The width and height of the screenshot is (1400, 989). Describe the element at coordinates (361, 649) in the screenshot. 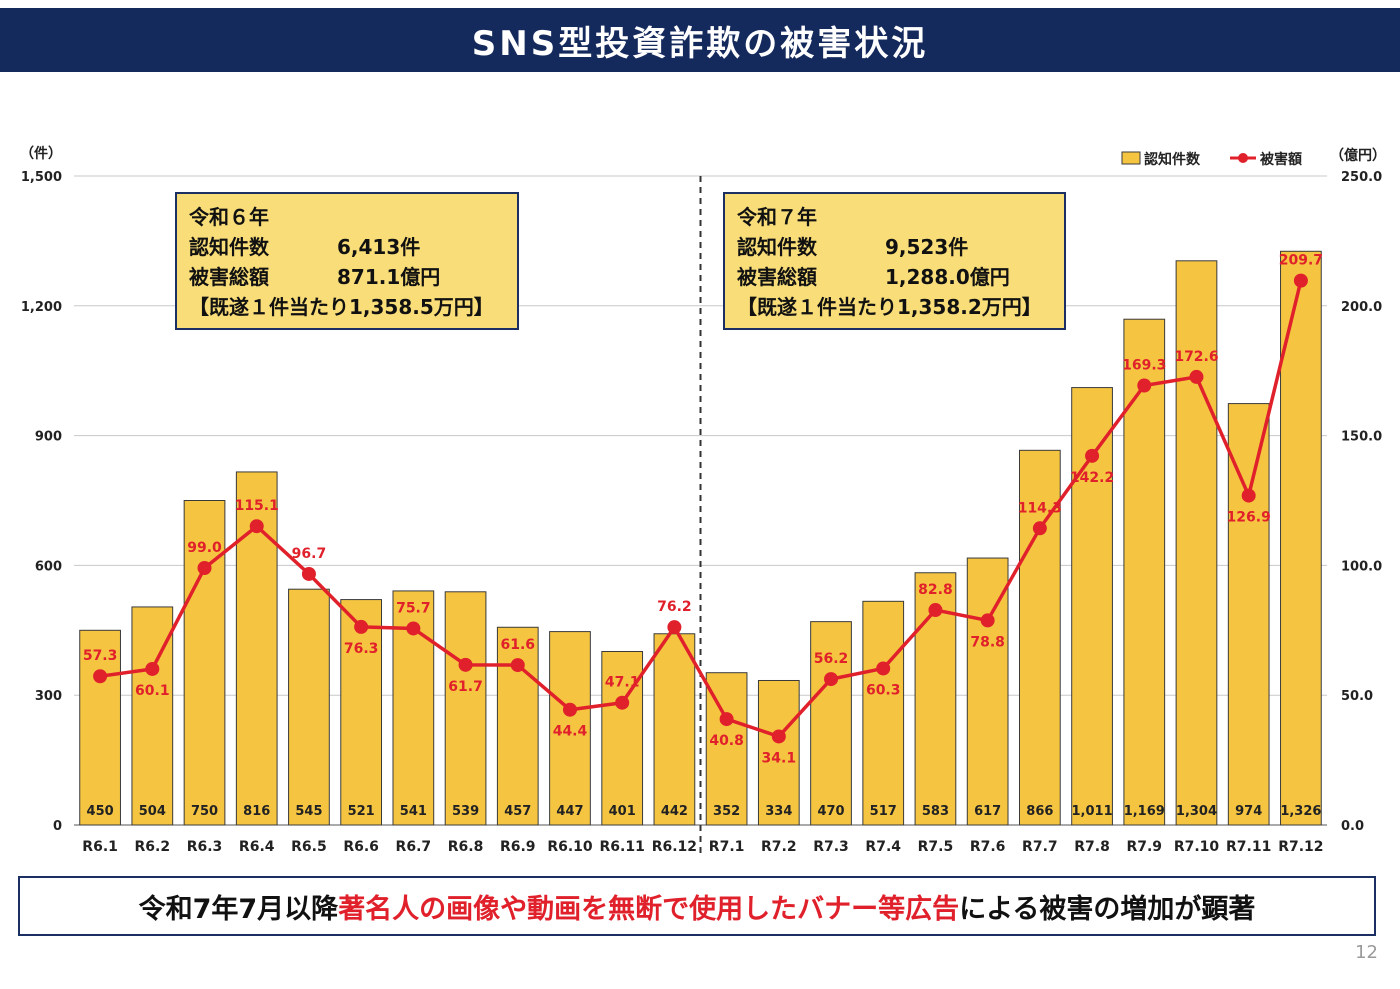

I see `damage-value-label: 76.3` at that location.